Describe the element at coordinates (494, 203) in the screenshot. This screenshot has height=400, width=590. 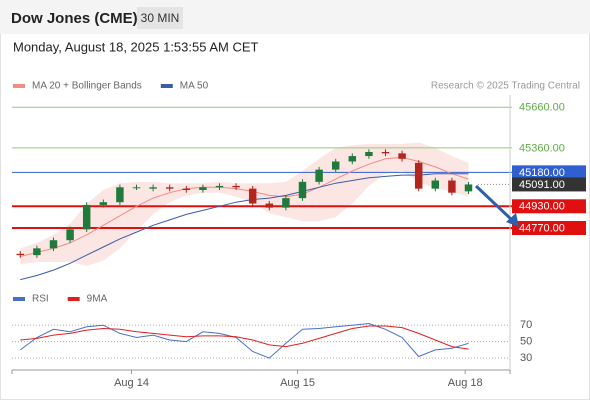
I see `forecast-arrow` at that location.